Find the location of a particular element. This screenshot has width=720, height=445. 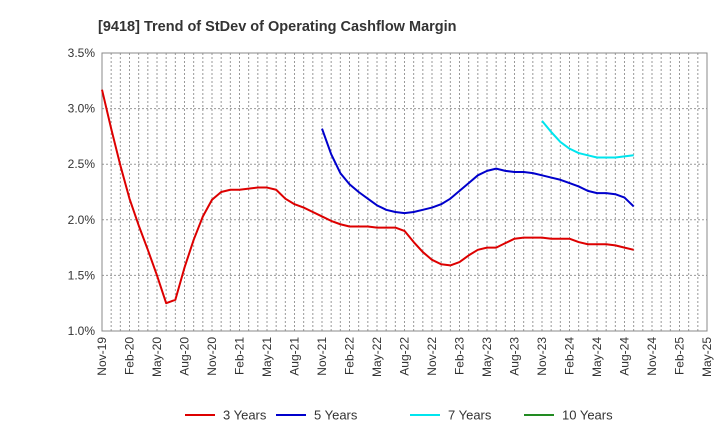

x-tick-label: Nov-19 is located at coordinates (102, 356).